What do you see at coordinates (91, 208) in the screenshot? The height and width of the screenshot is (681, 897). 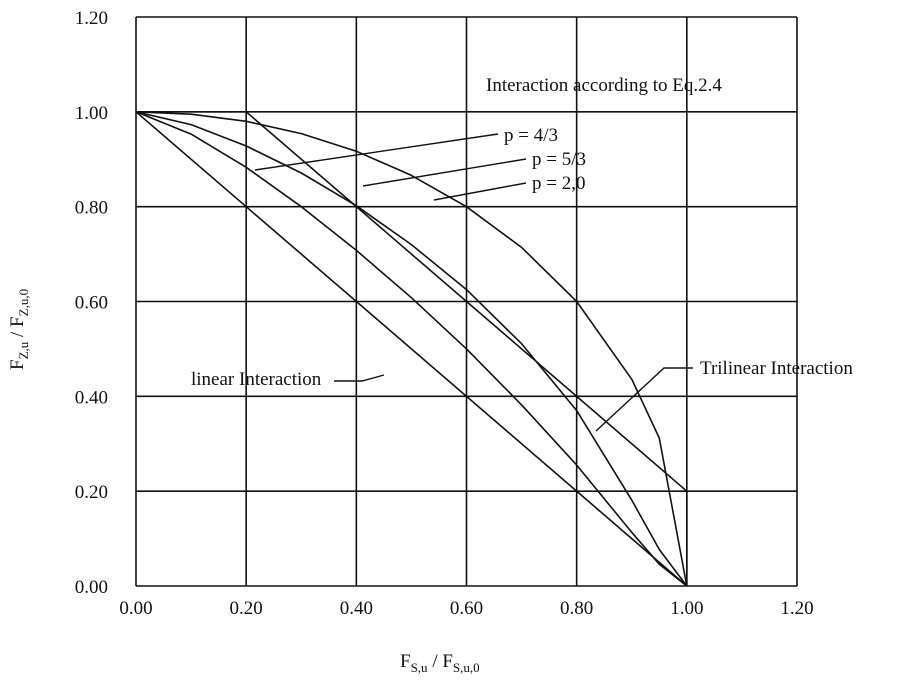 I see `y-tick-label-4: 0.80` at bounding box center [91, 208].